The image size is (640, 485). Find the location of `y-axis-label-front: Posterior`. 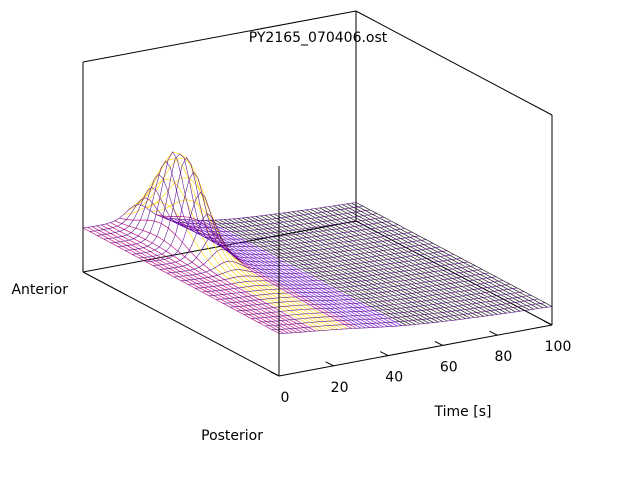

y-axis-label-front: Posterior is located at coordinates (232, 436).